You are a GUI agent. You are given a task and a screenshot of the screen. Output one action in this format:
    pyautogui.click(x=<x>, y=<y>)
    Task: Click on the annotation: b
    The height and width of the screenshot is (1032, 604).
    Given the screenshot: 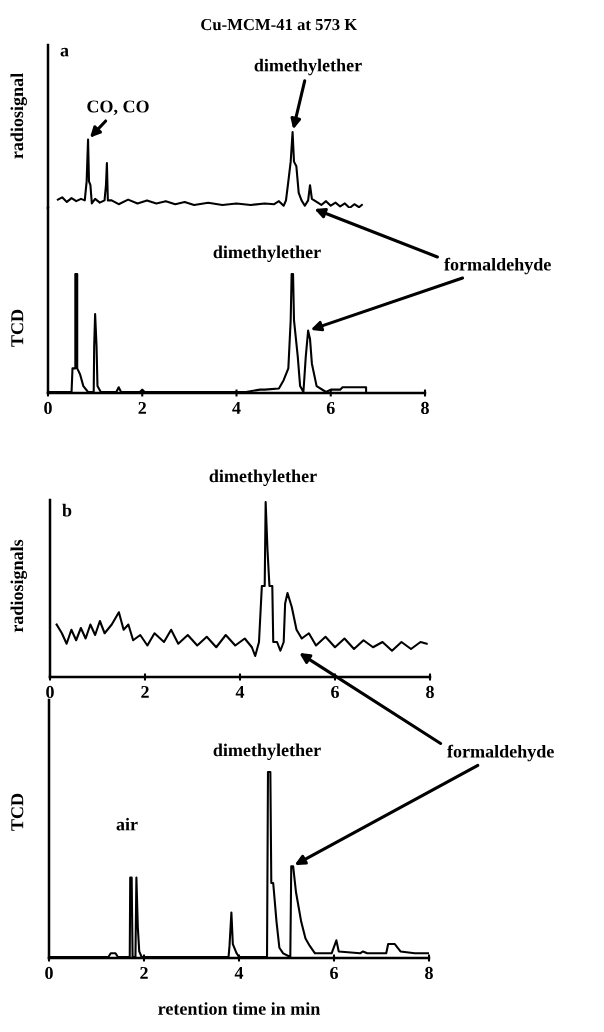 What is the action you would take?
    pyautogui.click(x=67, y=510)
    